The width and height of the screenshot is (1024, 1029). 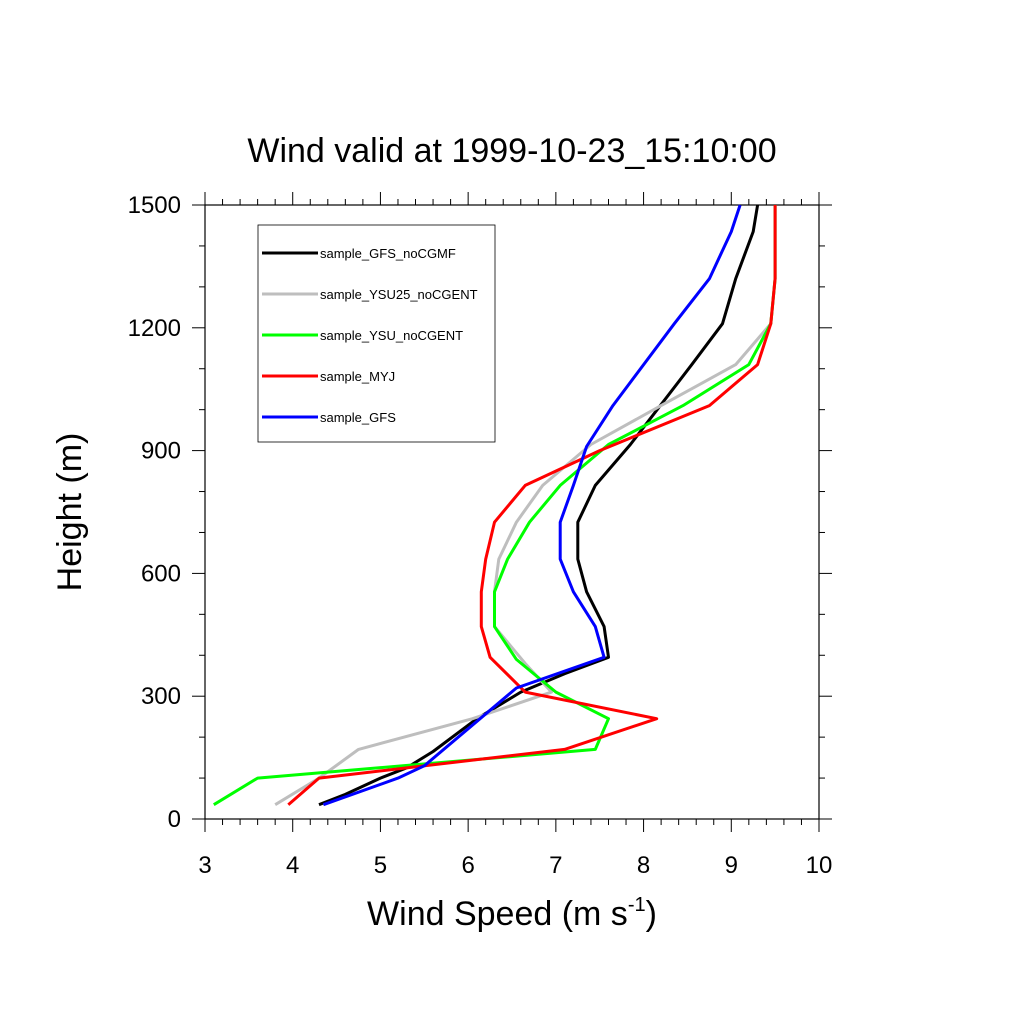 I want to click on x-tick-label: 9, so click(x=731, y=865).